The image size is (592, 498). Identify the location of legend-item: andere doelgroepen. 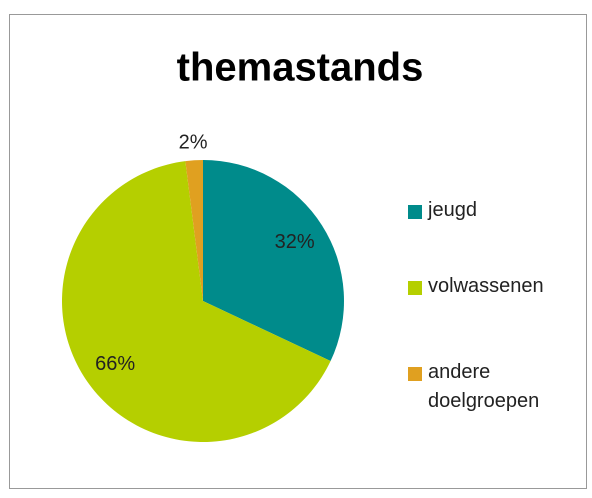
(493, 388).